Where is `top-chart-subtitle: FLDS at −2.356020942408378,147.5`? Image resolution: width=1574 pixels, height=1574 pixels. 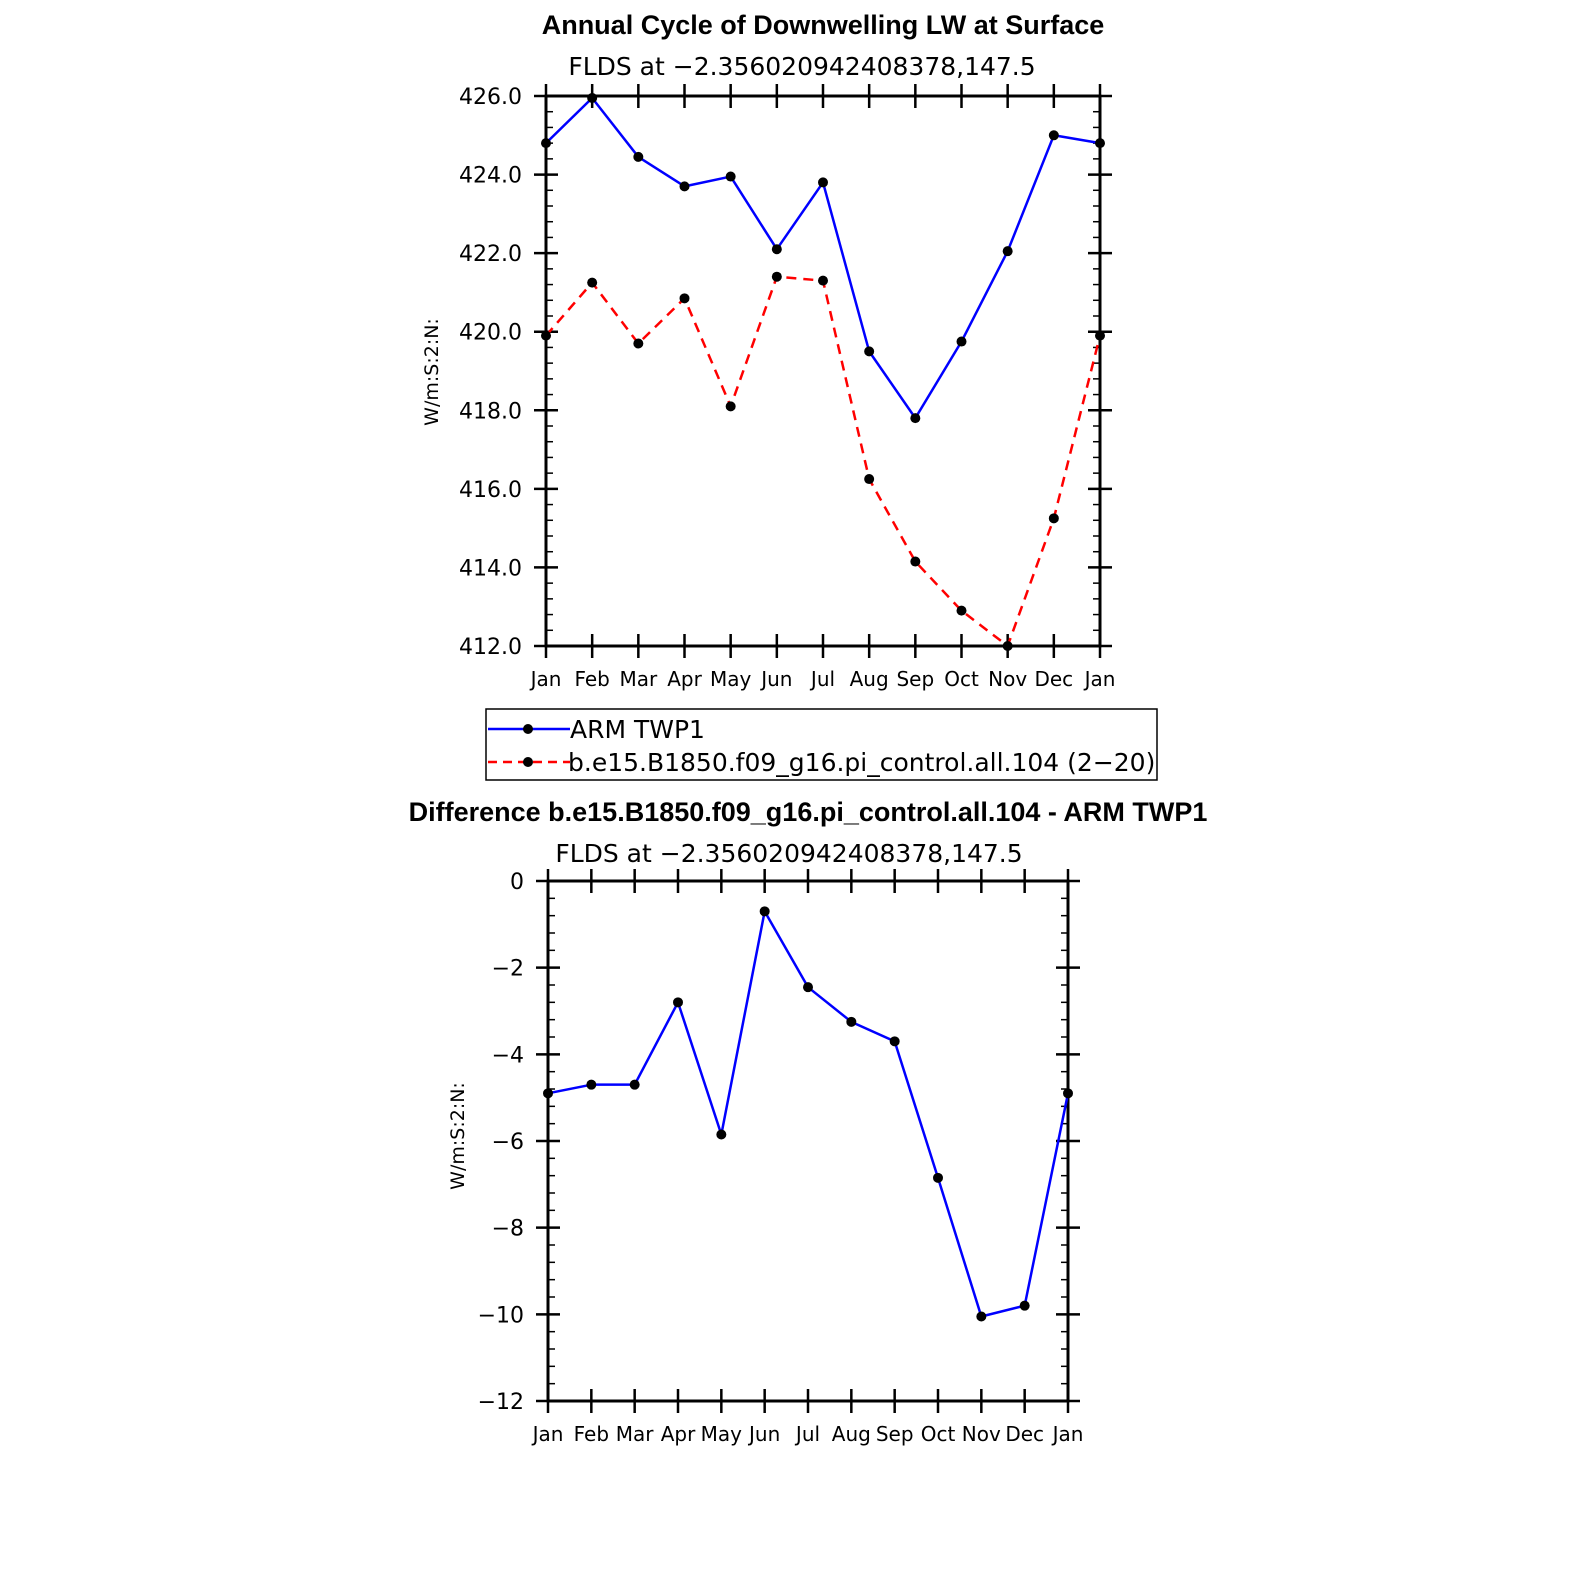 top-chart-subtitle: FLDS at −2.356020942408378,147.5 is located at coordinates (801, 66).